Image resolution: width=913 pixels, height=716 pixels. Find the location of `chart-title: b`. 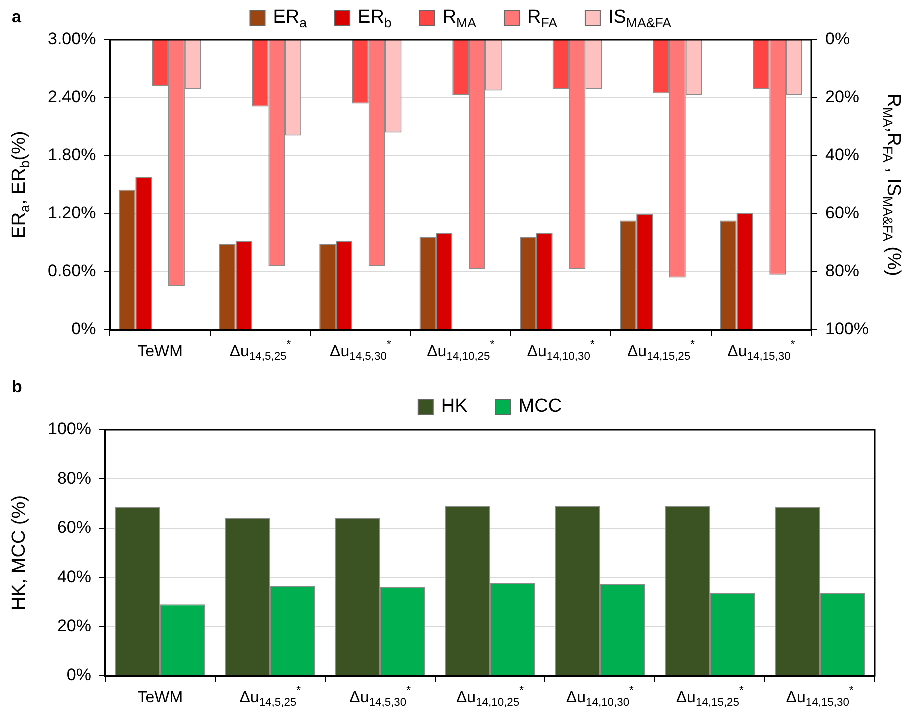

chart-title: b is located at coordinates (17, 387).